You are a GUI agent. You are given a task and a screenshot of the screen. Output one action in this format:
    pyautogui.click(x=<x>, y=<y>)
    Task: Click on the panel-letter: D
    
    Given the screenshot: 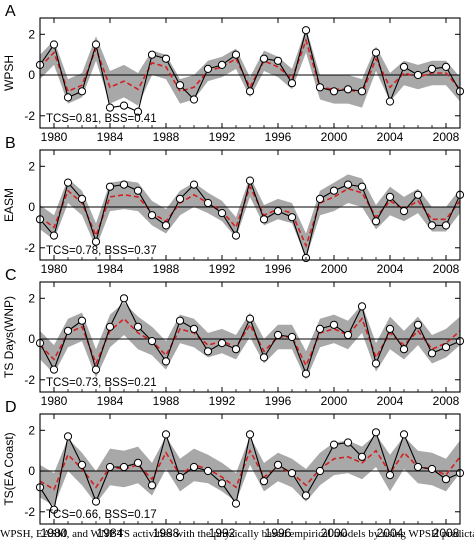 What is the action you would take?
    pyautogui.click(x=11, y=407)
    